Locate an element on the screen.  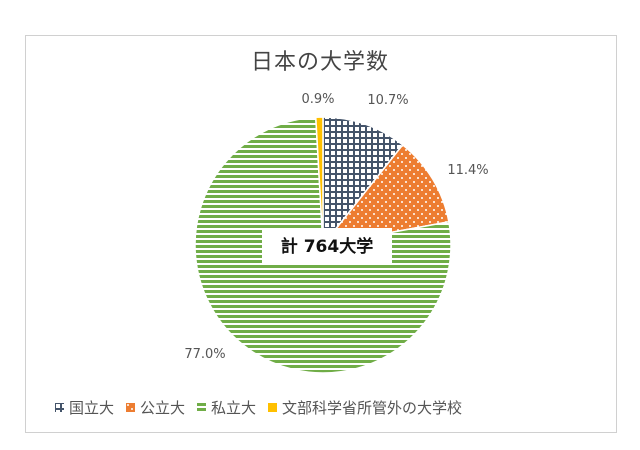
center-label-box: 計 764大学 is located at coordinates (327, 246).